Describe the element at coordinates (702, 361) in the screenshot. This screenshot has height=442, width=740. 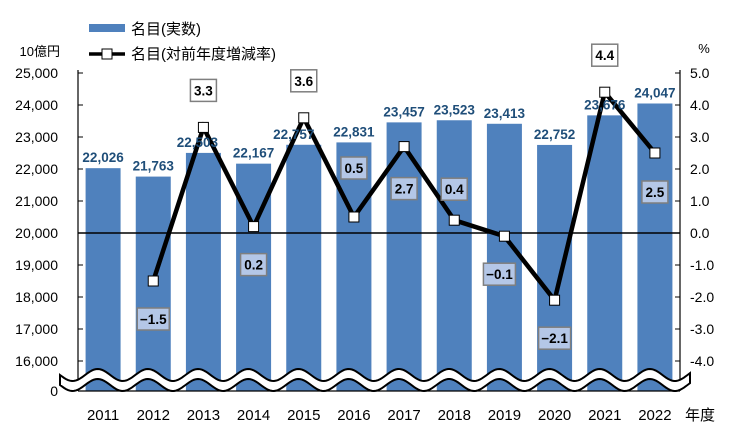
I see `right-tick-label: -4.0` at that location.